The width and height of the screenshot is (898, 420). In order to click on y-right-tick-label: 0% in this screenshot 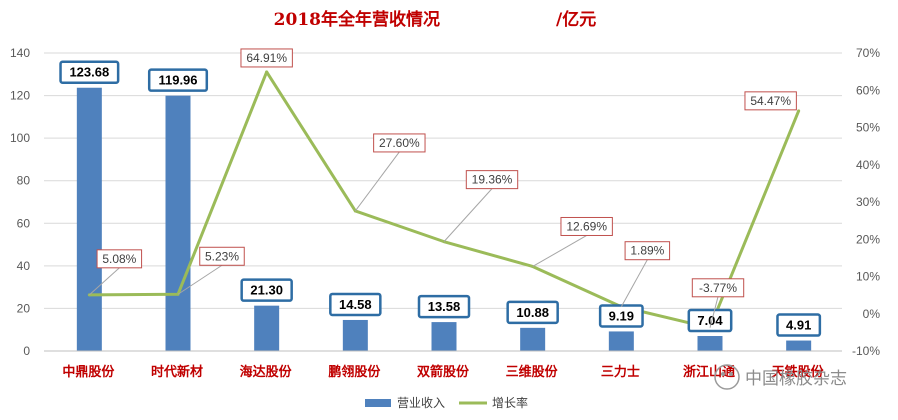, I will do `click(872, 314)`.